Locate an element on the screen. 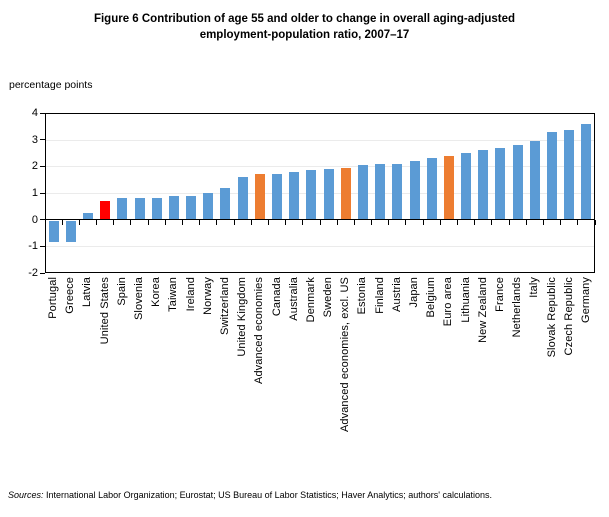 This screenshot has height=517, width=609. x-label-text-ireland: Ireland is located at coordinates (190, 294).